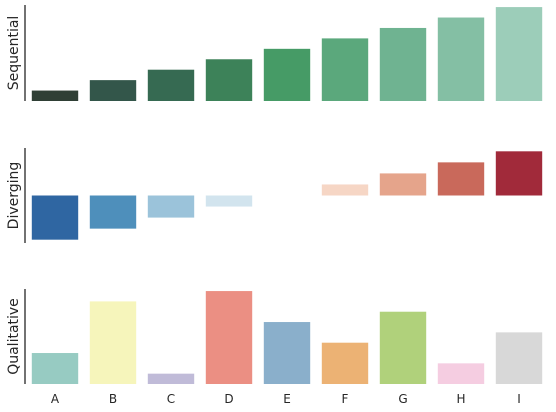 The width and height of the screenshot is (556, 412). I want to click on y-axis-label: Qualitative, so click(14, 336).